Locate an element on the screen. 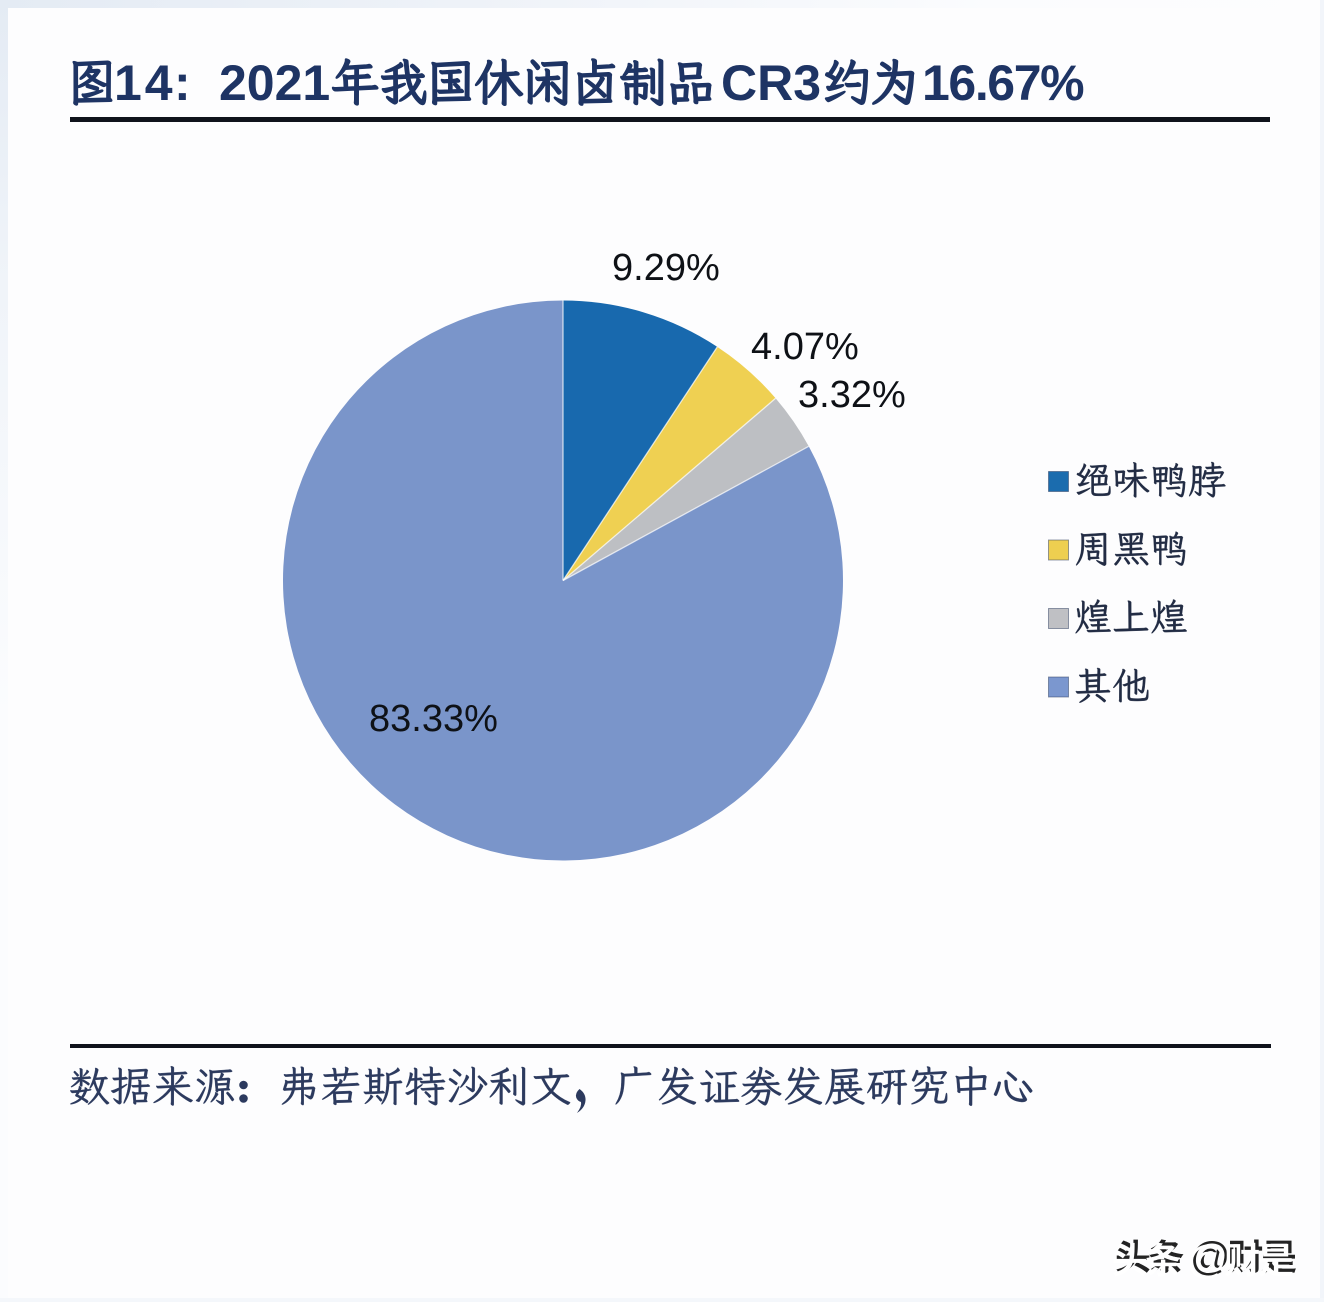 This screenshot has height=1302, width=1324. svg-text: 2021 is located at coordinates (274, 83).